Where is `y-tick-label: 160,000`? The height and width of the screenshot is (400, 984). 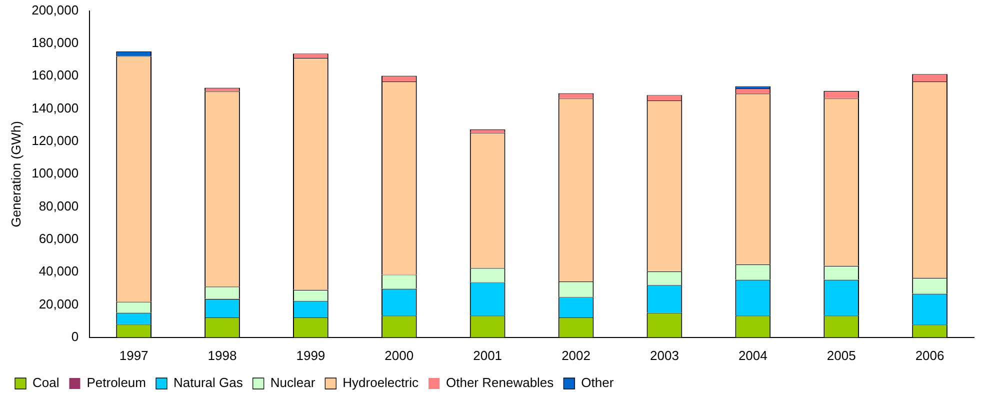
y-tick-label: 160,000 is located at coordinates (55, 75).